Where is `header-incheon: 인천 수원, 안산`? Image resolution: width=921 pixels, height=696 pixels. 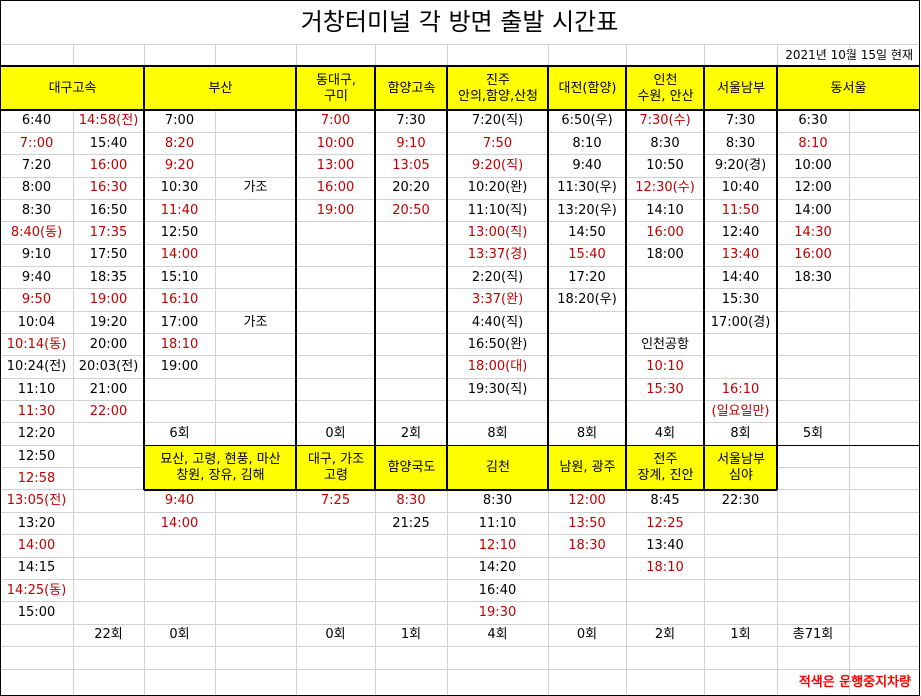 header-incheon: 인천 수원, 안산 is located at coordinates (665, 88).